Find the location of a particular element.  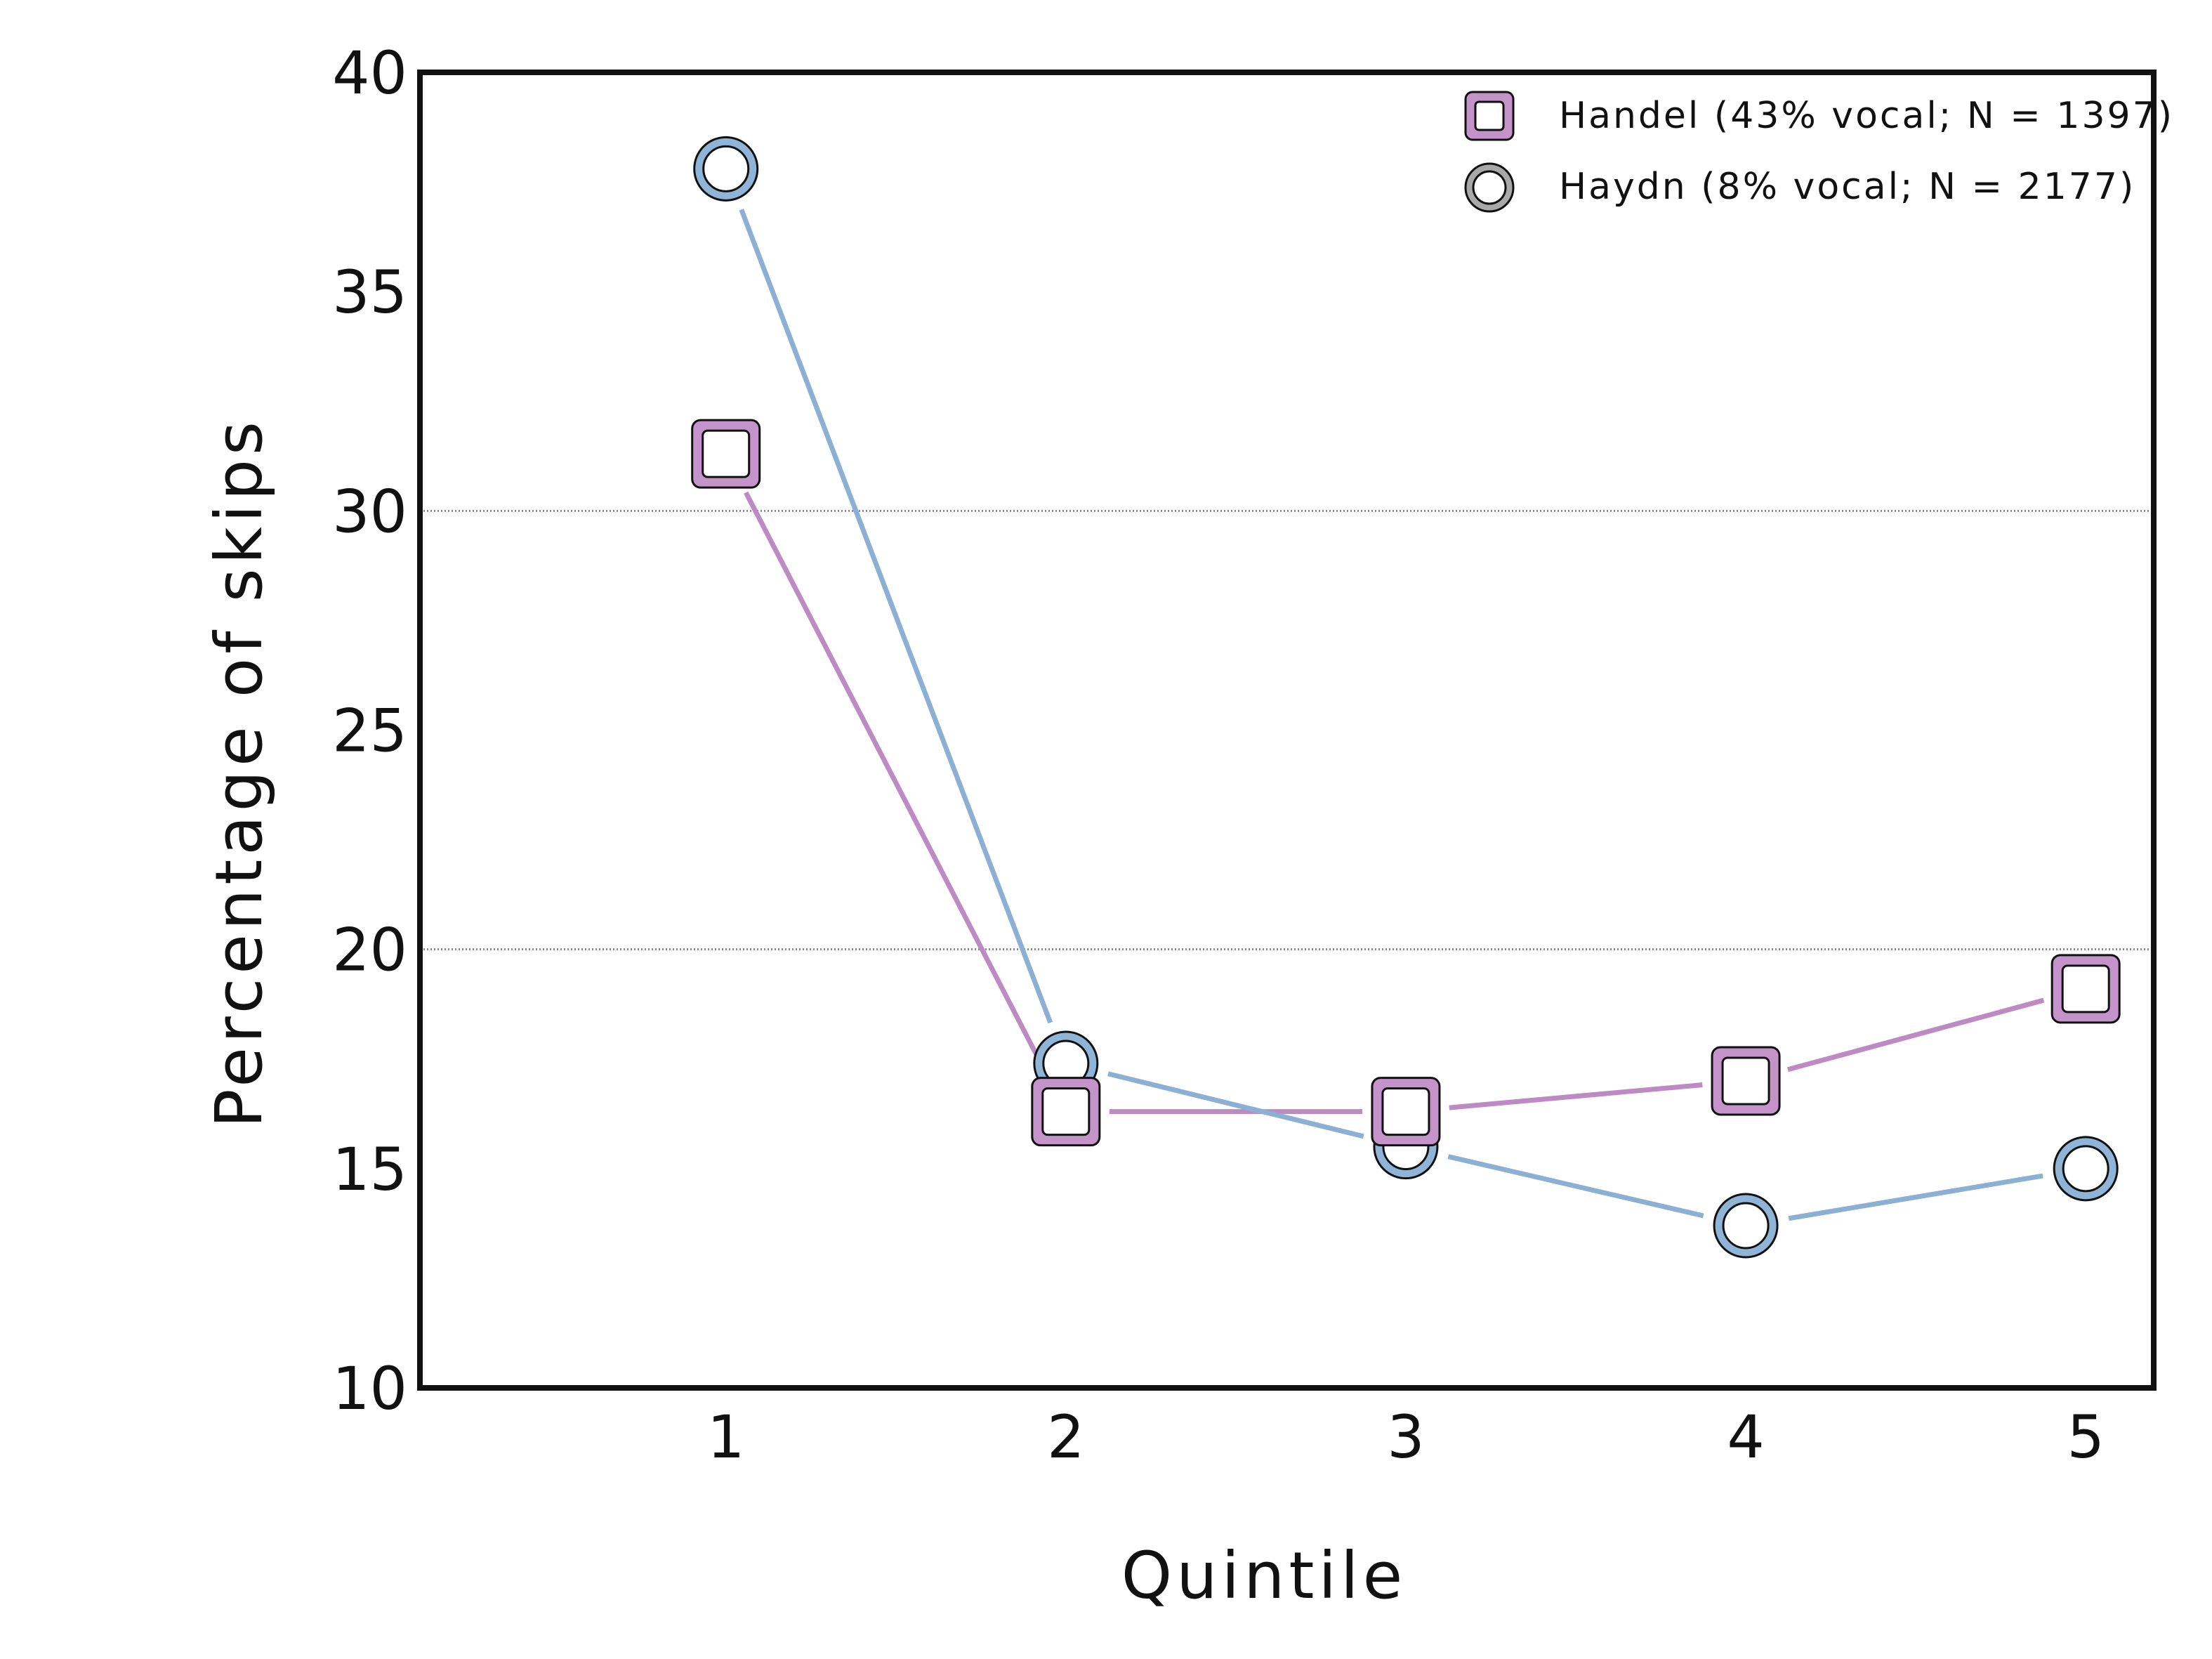

y-tick-label-25: 25 is located at coordinates (369, 731).